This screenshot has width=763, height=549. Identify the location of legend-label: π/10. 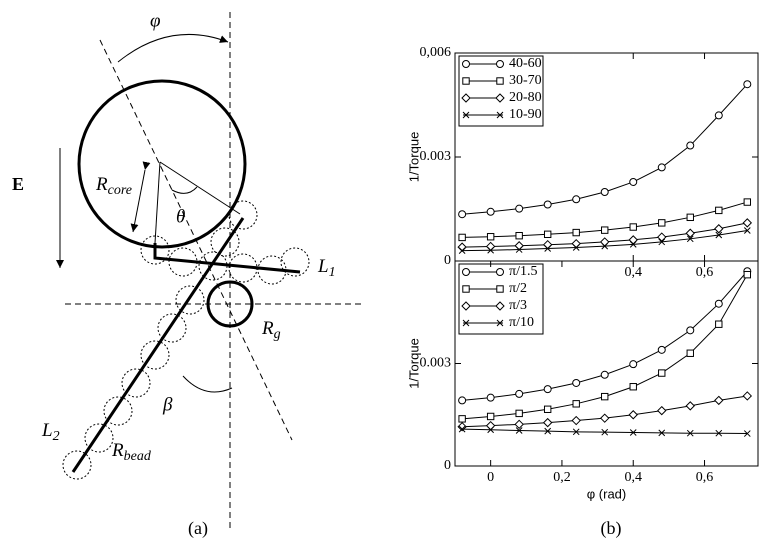
(521, 322).